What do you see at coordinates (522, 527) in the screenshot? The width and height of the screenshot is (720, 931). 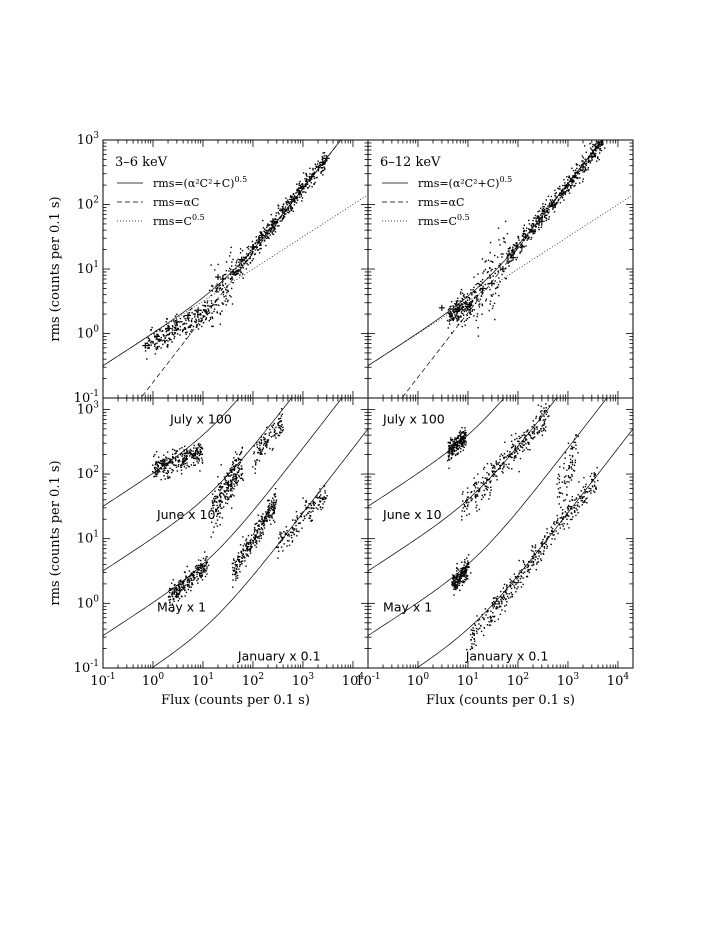 I see `scatter-points` at bounding box center [522, 527].